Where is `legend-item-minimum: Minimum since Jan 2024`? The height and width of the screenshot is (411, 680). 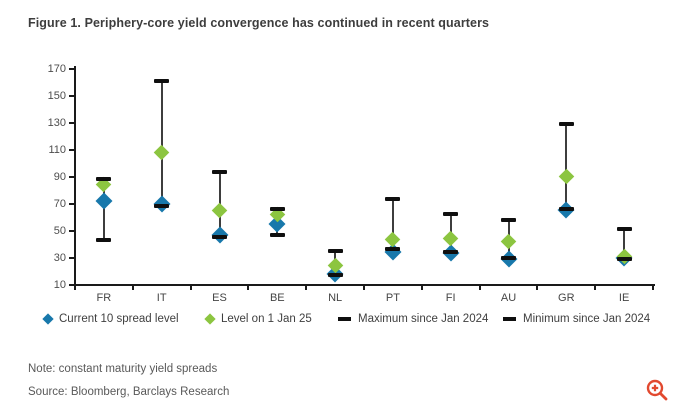 legend-item-minimum: Minimum since Jan 2024 is located at coordinates (576, 319).